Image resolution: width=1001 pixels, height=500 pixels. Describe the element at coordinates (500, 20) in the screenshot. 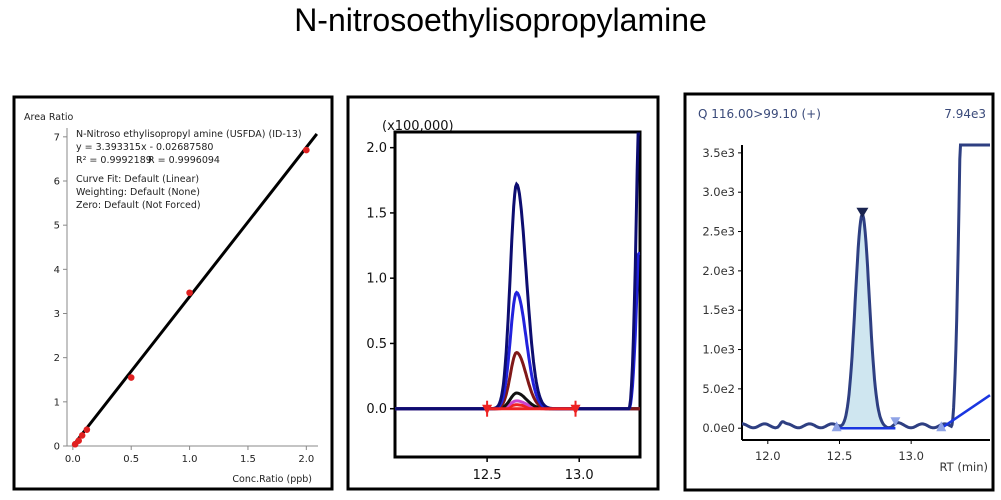

I see `page-title: N-nitrosoethylisopropylamine` at that location.